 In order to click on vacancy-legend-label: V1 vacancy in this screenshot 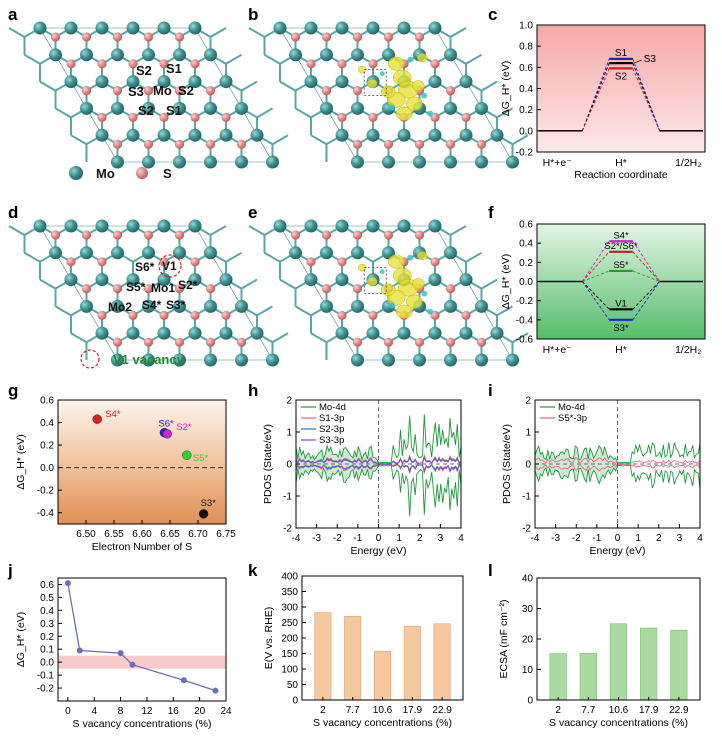, I will do `click(149, 359)`.